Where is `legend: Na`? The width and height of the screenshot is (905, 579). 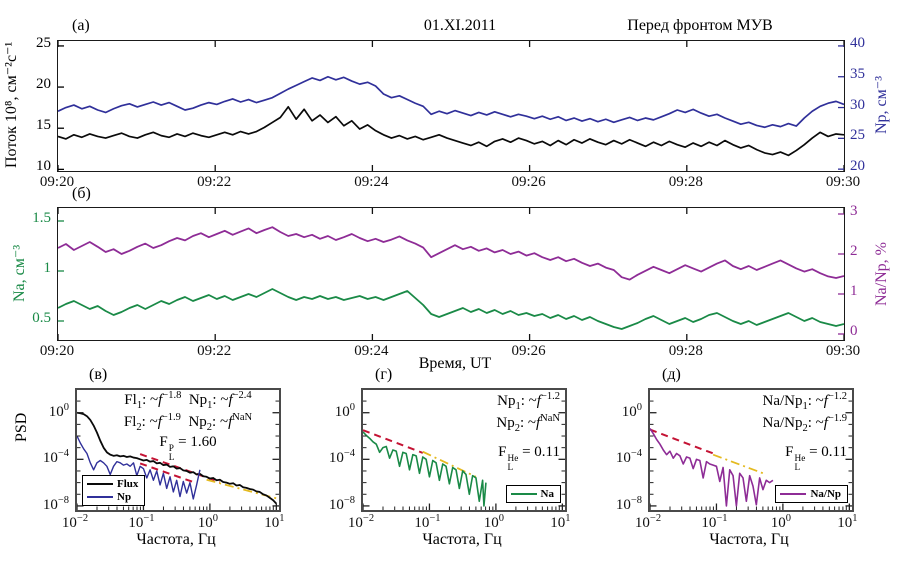
legend: Na is located at coordinates (533, 494).